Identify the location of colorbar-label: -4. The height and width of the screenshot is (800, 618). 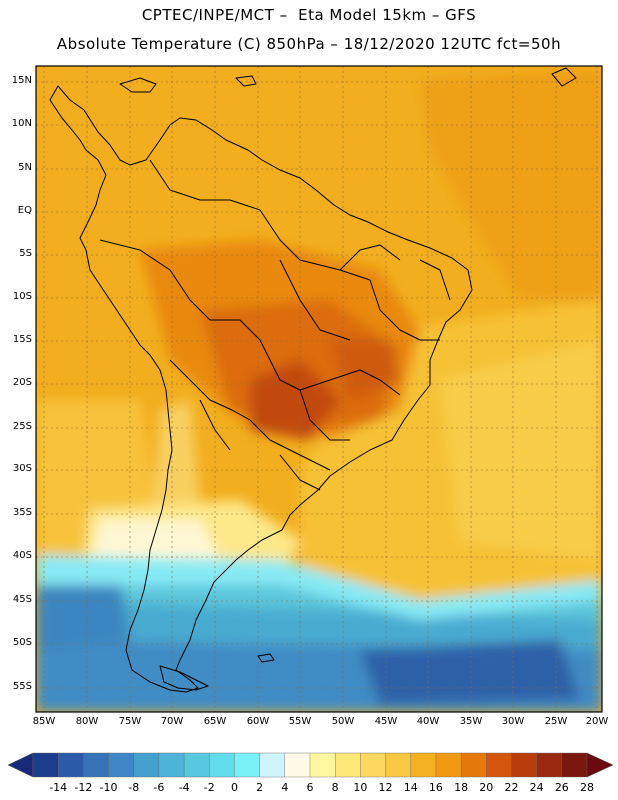
(184, 787).